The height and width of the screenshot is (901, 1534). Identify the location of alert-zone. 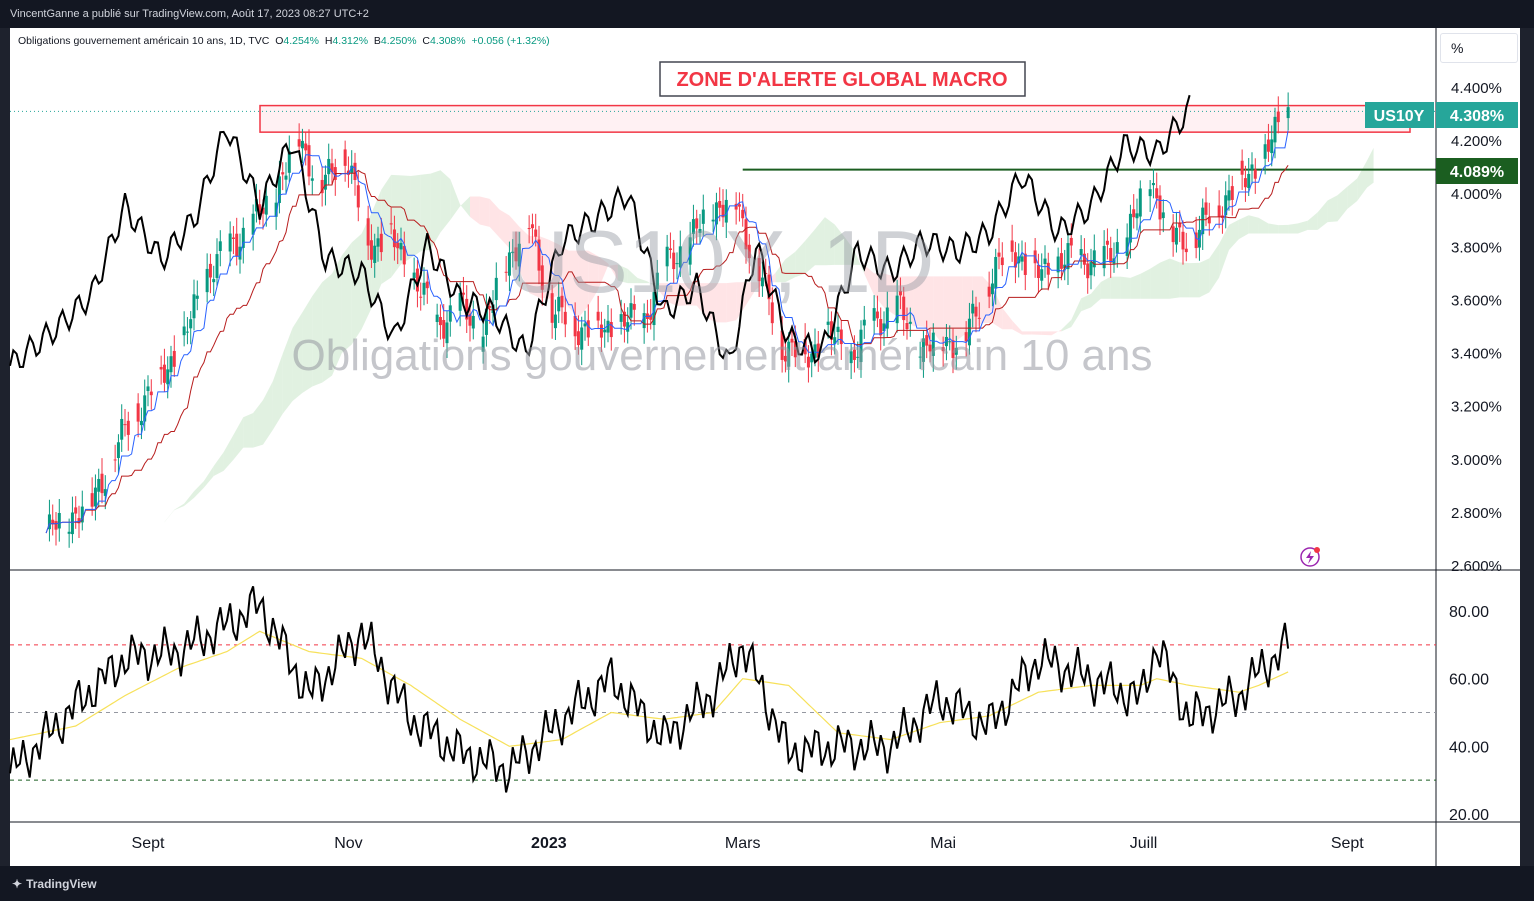
(723, 137).